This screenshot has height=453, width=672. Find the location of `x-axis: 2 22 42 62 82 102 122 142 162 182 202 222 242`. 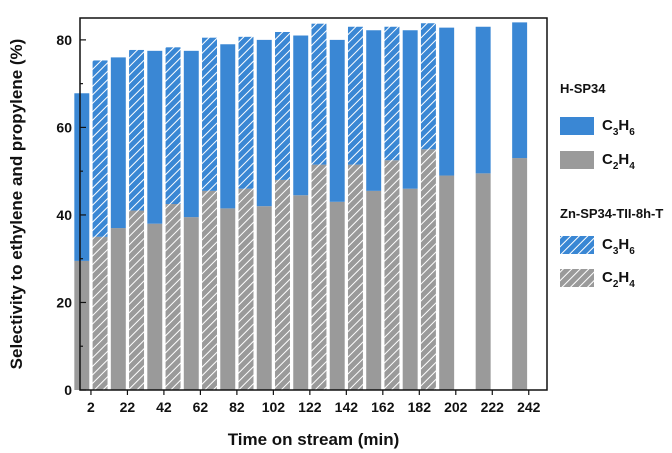

x-axis: 2 22 42 62 82 102 122 142 162 182 202 222 242 is located at coordinates (314, 402).